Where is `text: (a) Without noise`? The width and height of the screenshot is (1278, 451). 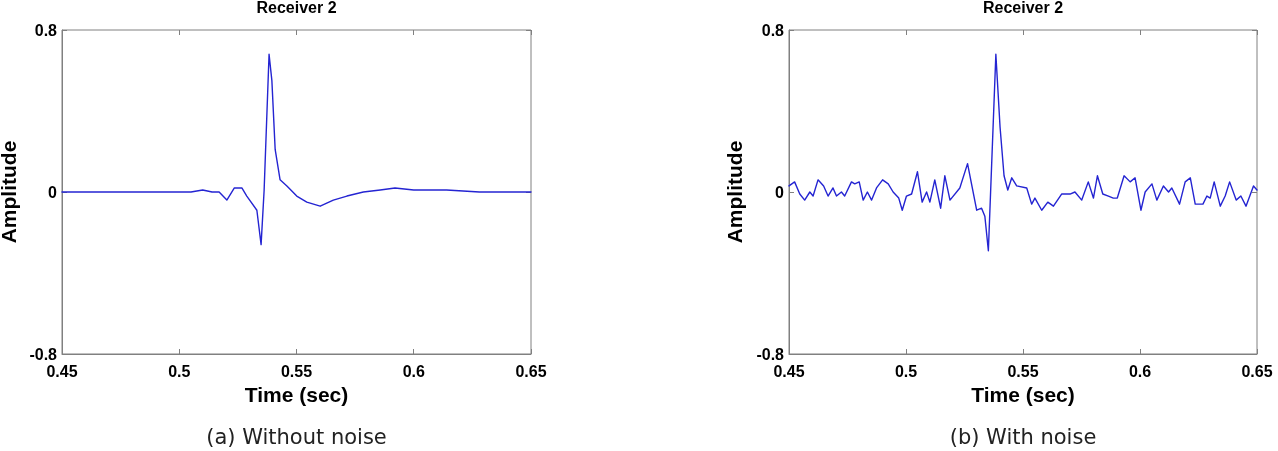 text: (a) Without noise is located at coordinates (296, 437).